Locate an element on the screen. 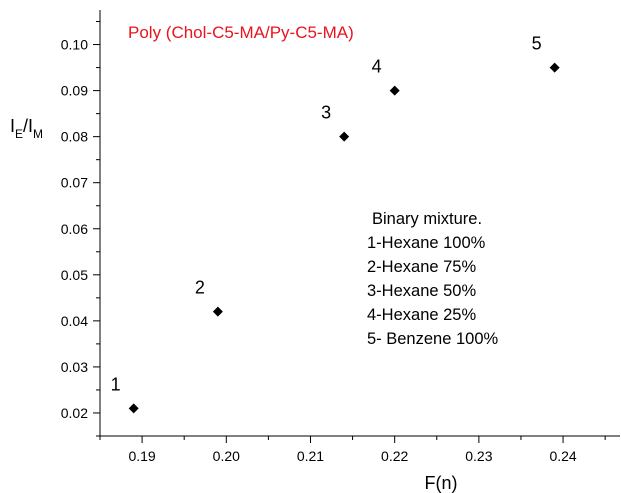 Image resolution: width=621 pixels, height=493 pixels. point-label-4: 4 is located at coordinates (377, 67).